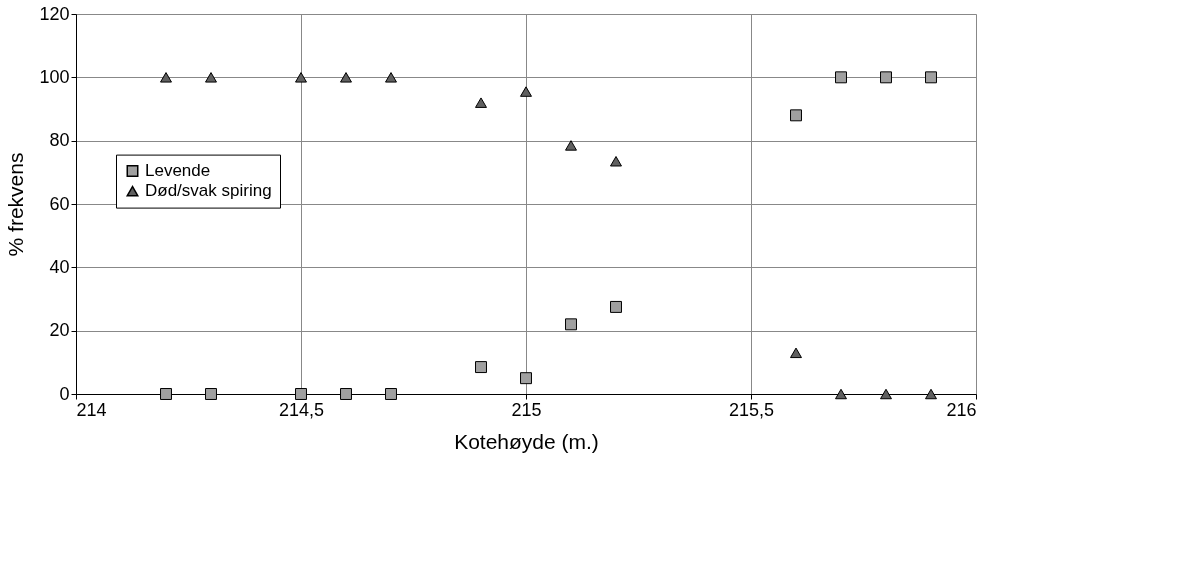  What do you see at coordinates (16, 204) in the screenshot?
I see `y-axis-title: % frekvens` at bounding box center [16, 204].